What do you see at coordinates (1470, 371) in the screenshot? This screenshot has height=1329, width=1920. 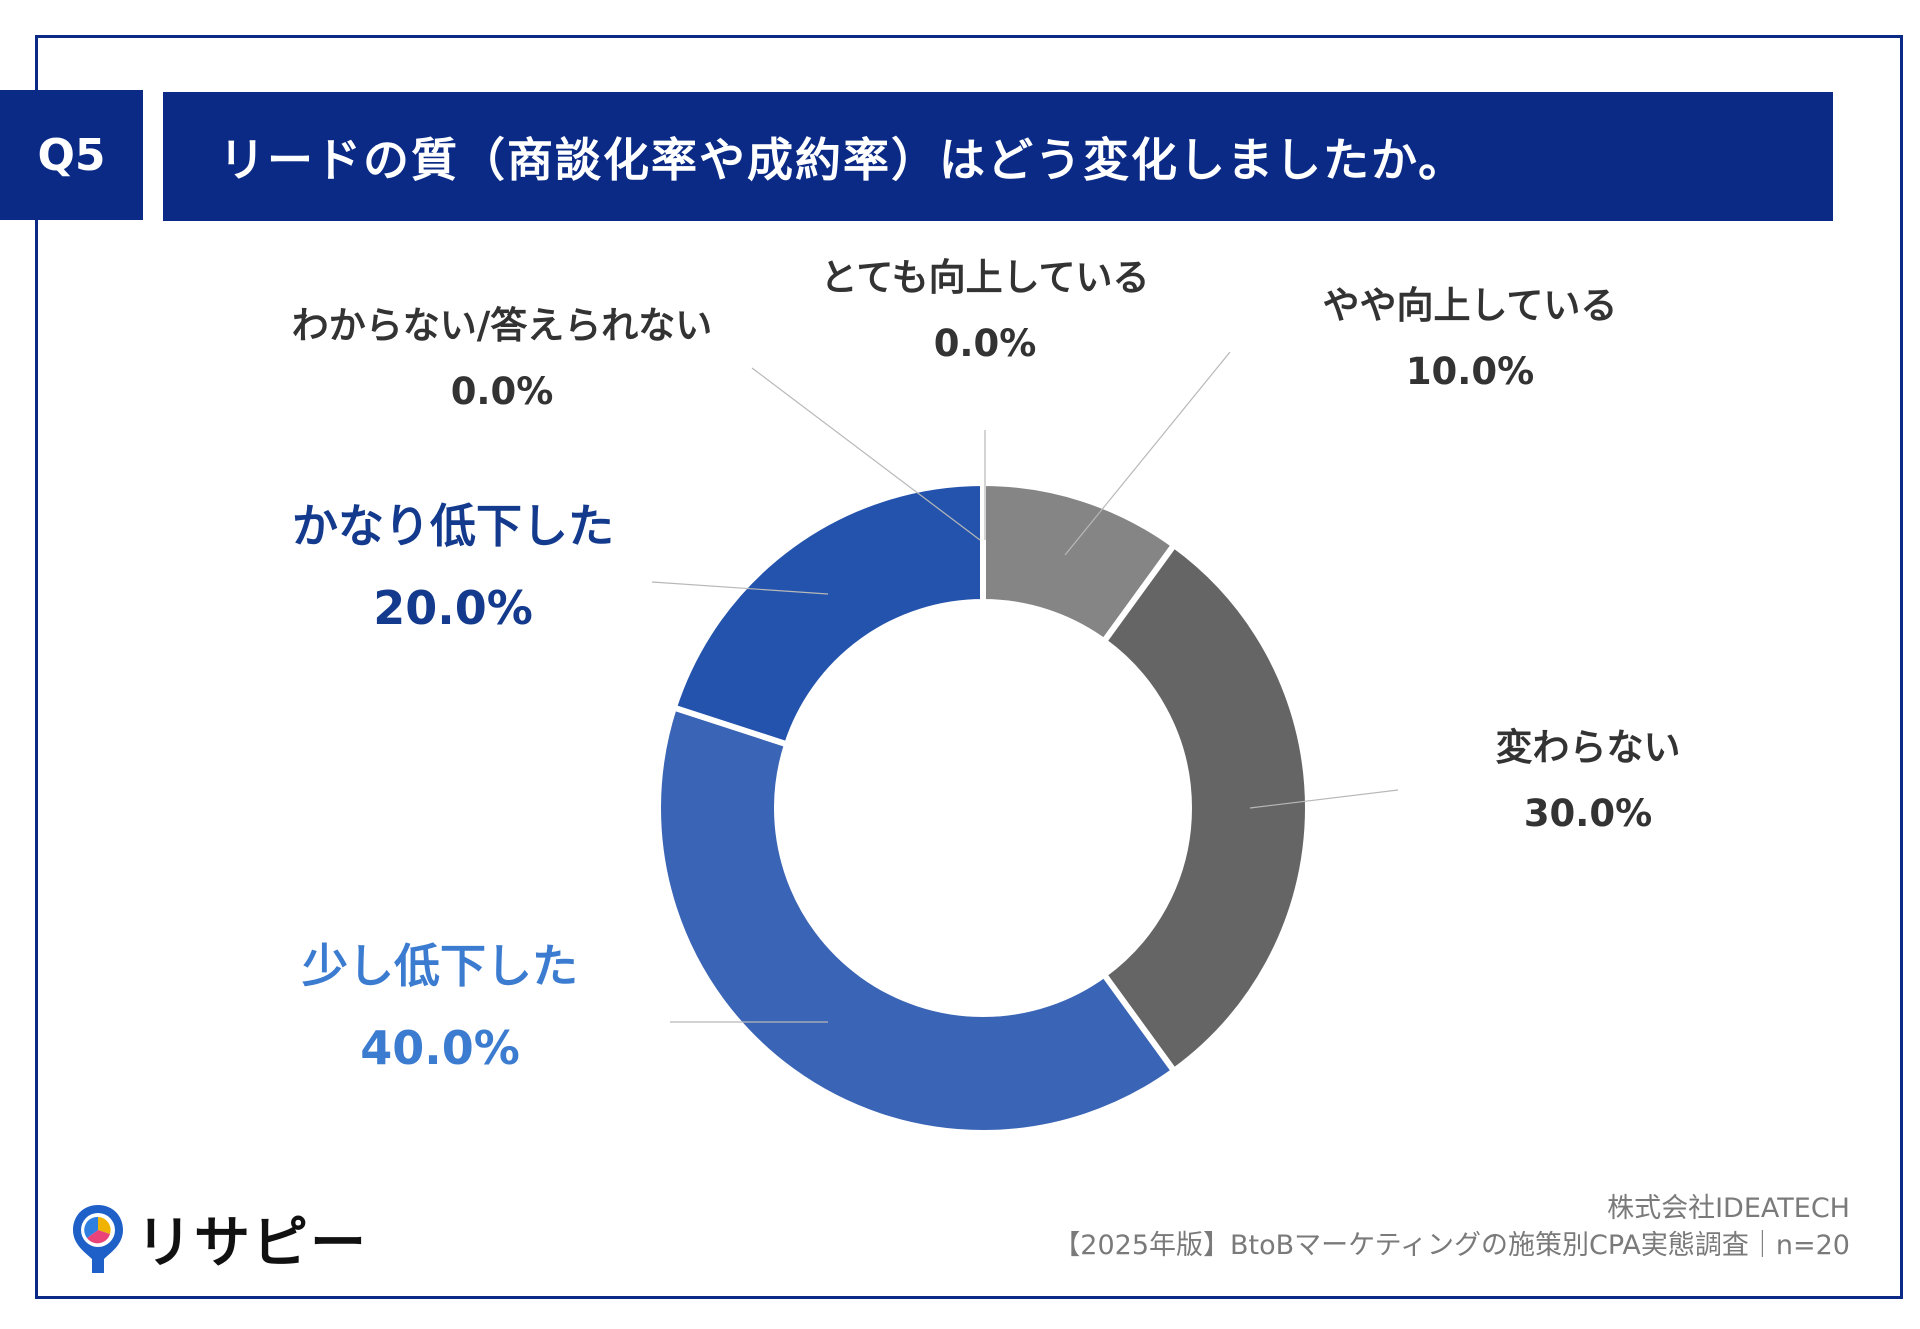 I see `slice-value-1: 10.0%` at bounding box center [1470, 371].